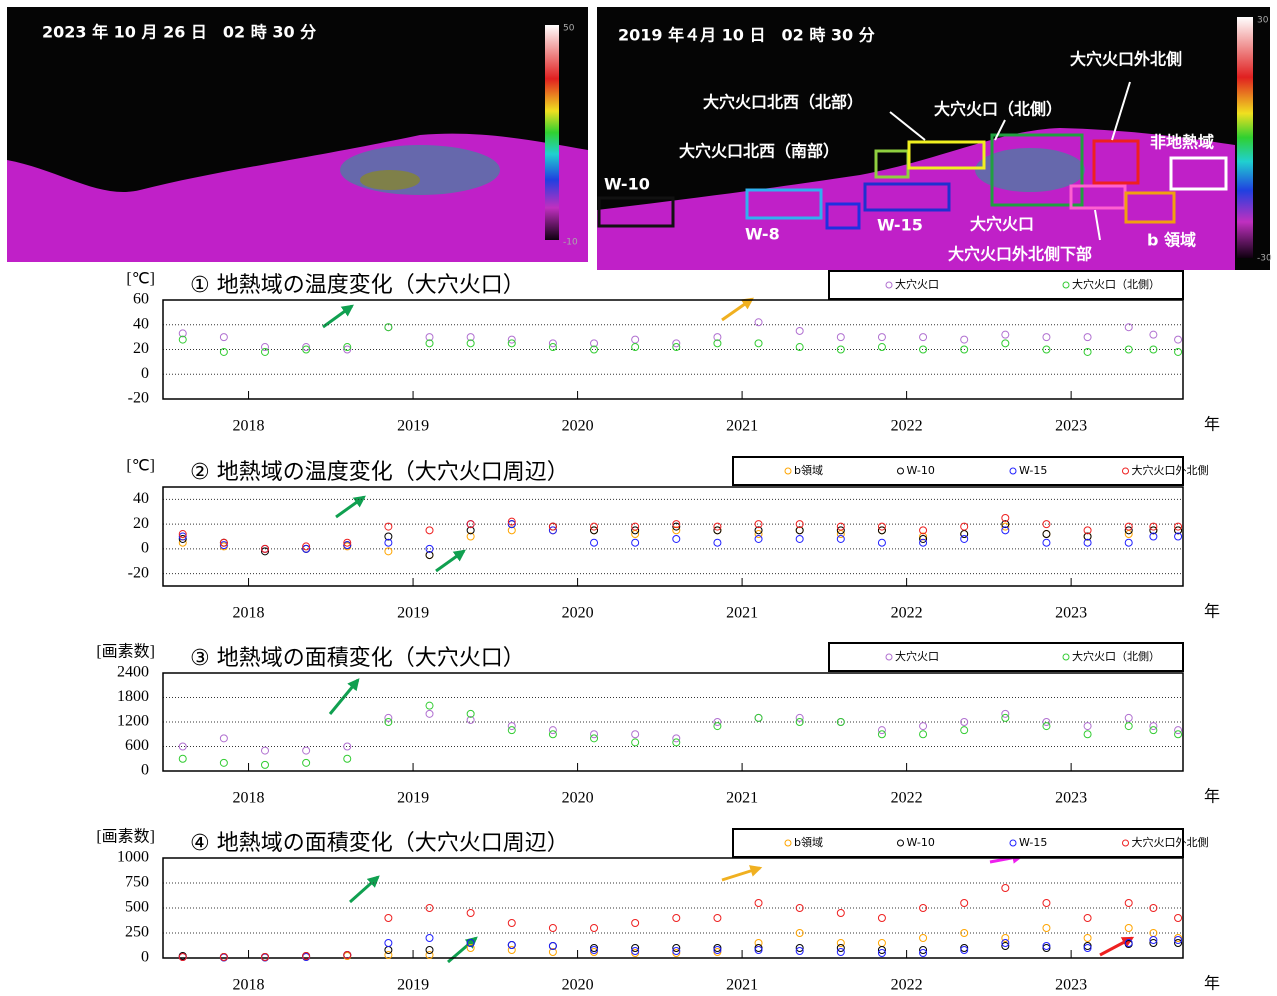 Image resolution: width=1277 pixels, height=996 pixels. I want to click on chart-title: ③ 地熱域の面積変化（大穴火口）, so click(357, 658).